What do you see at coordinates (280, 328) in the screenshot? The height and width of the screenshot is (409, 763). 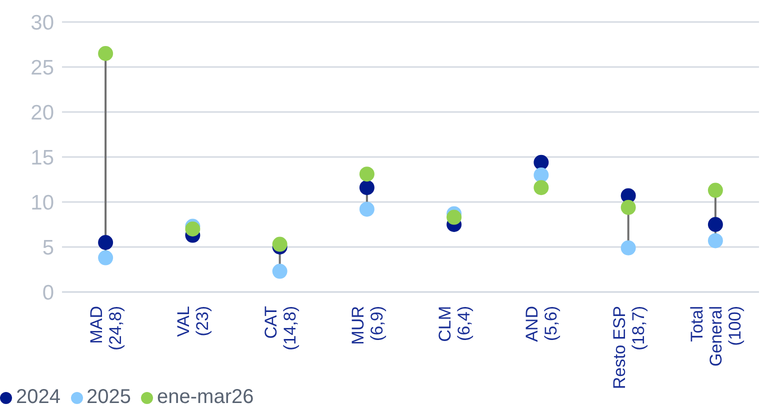 I see `x-tick-label: CAT (14,8)` at bounding box center [280, 328].